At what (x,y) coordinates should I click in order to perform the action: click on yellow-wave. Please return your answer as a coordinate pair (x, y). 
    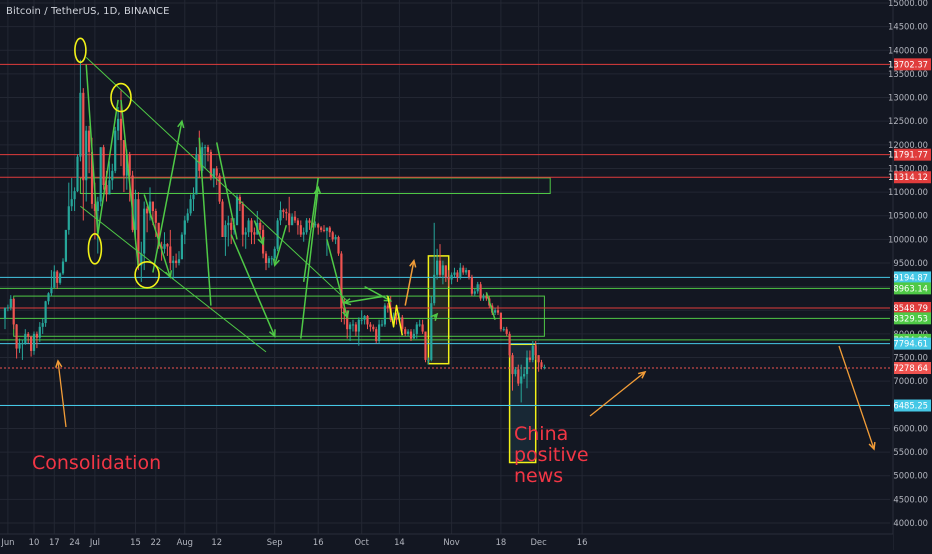
    Looking at the image, I should click on (395, 315).